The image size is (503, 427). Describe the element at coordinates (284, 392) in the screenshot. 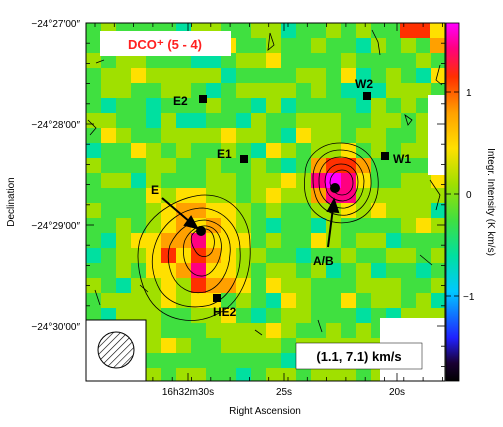

I see `x-tick-label: 25s` at that location.